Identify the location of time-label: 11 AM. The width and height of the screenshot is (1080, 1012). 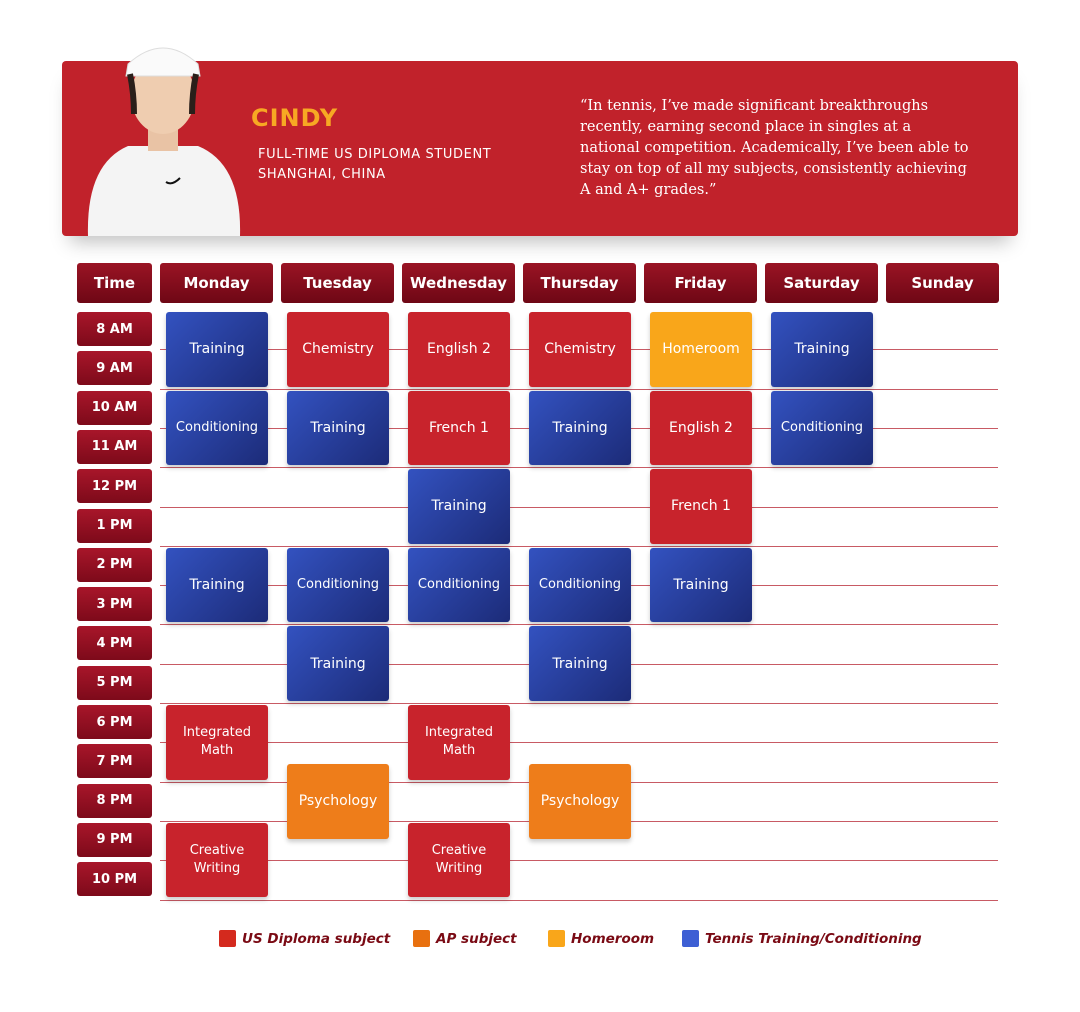
(114, 446).